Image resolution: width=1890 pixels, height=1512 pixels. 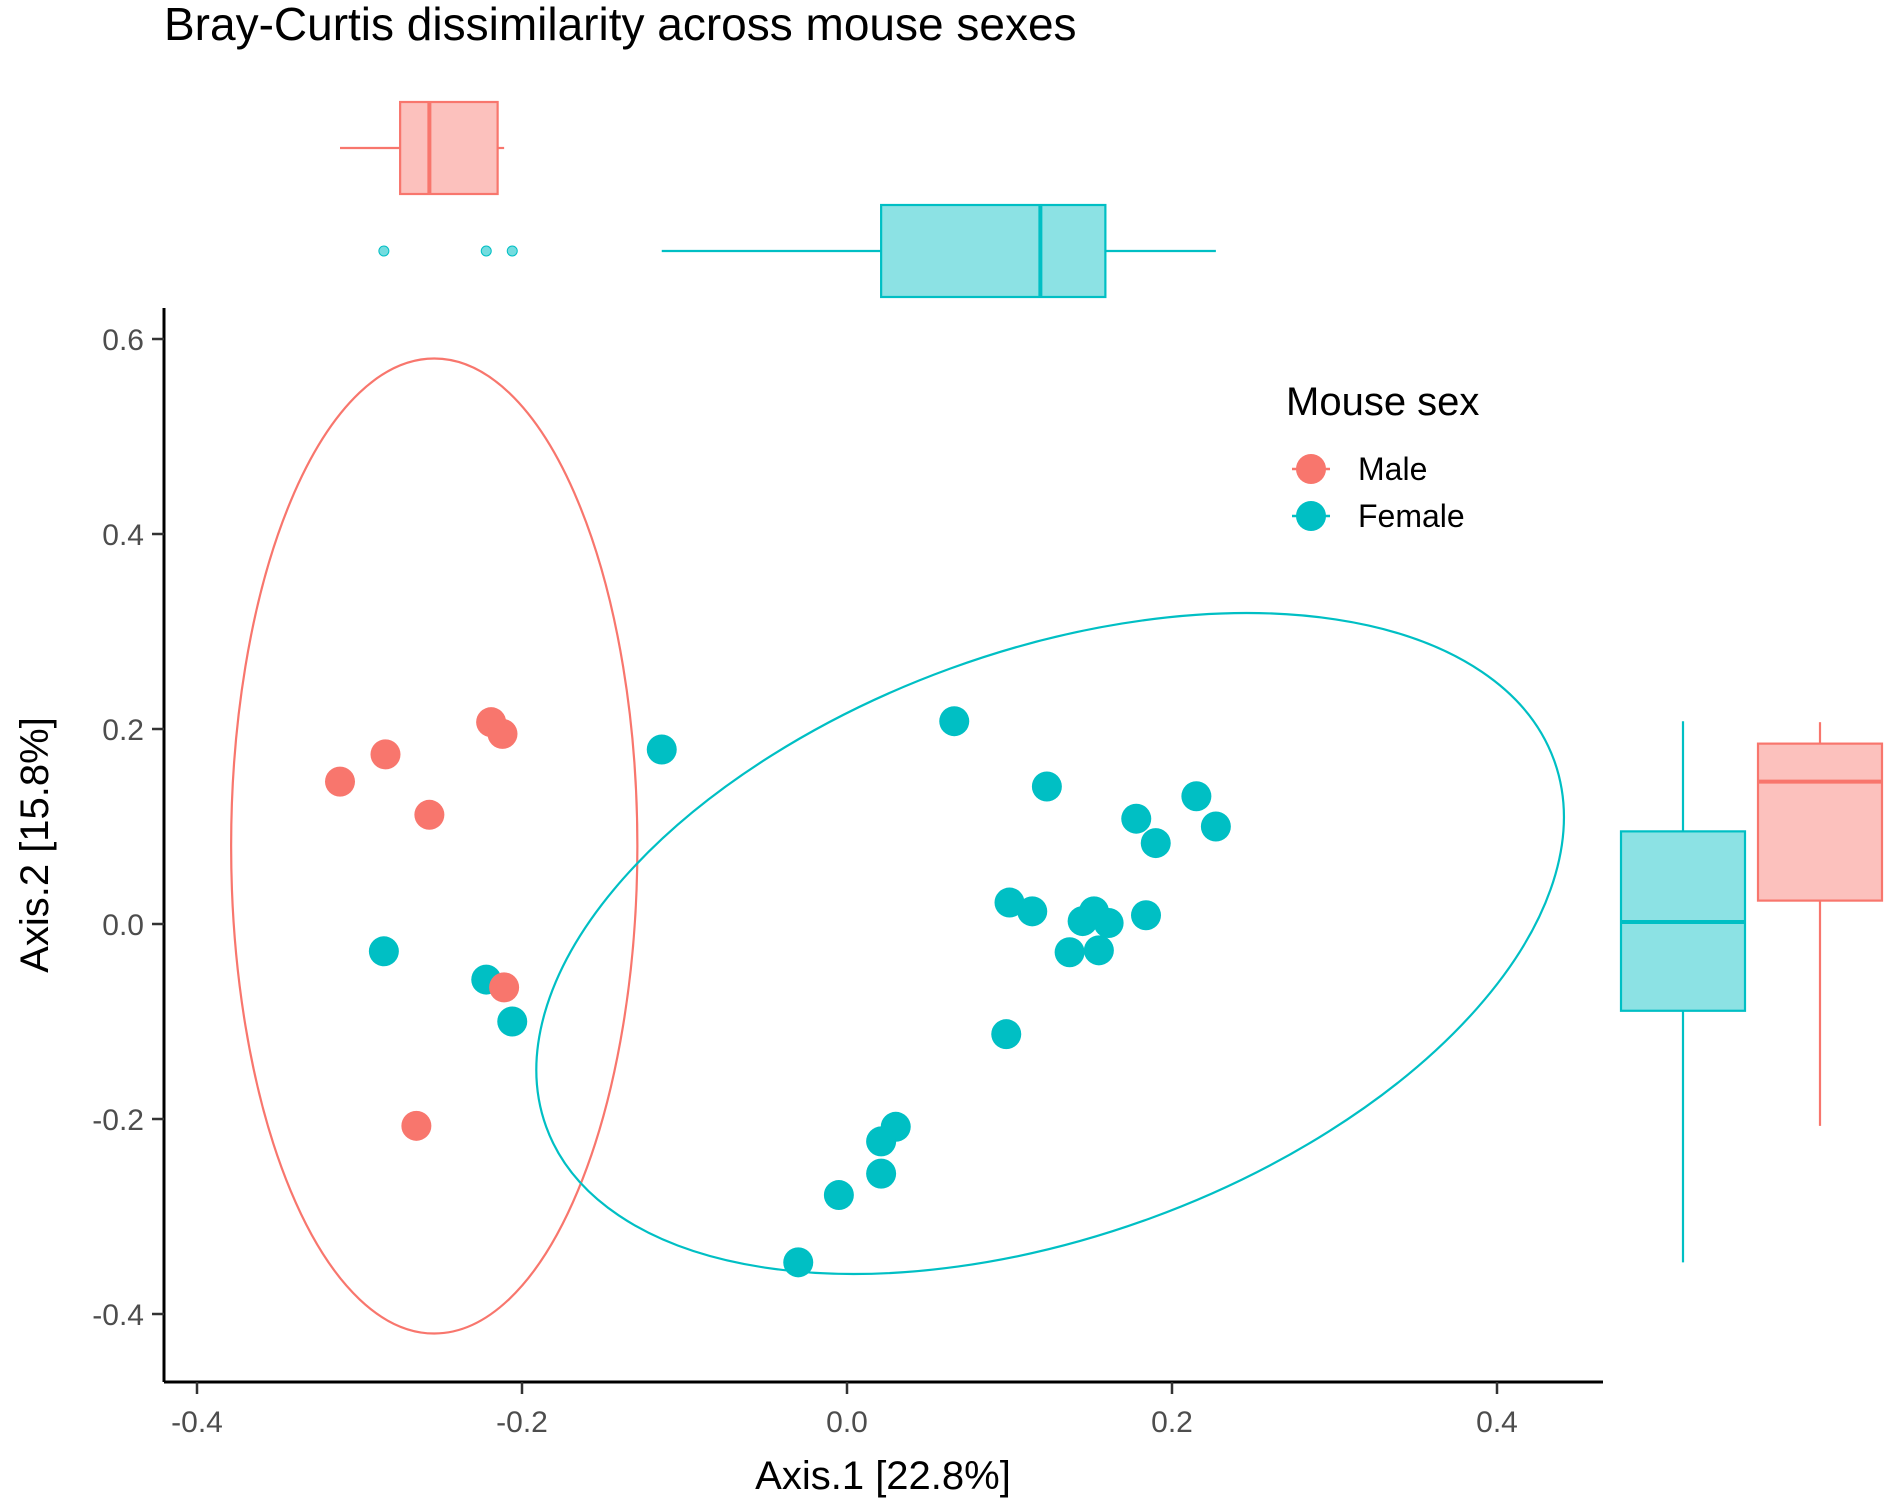 I want to click on legend-item-female: Female, so click(x=1378, y=516).